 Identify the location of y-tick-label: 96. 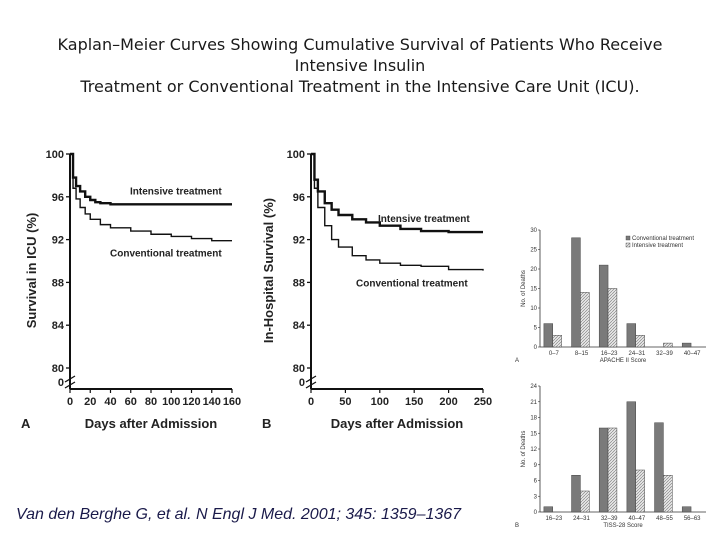
(58, 198).